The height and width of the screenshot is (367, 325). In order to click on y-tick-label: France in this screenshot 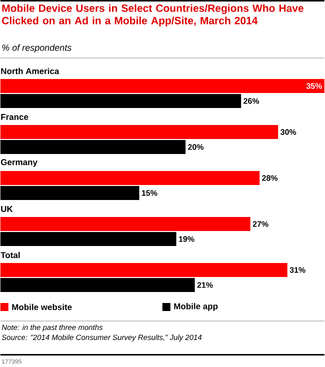, I will do `click(14, 117)`.